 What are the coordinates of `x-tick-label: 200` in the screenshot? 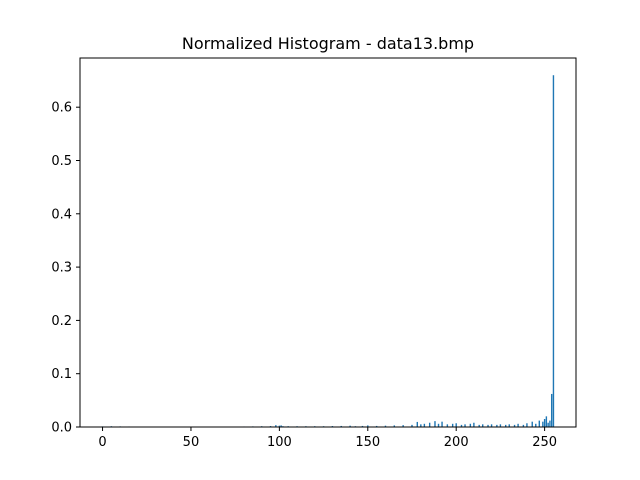 It's located at (456, 442).